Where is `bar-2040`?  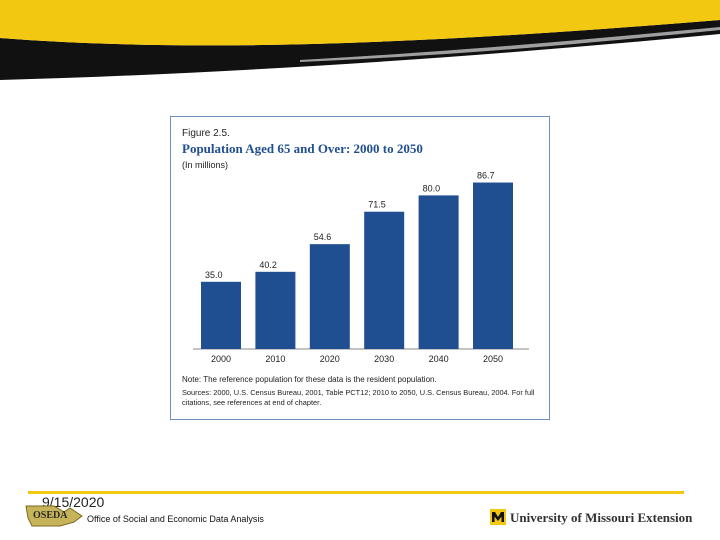 bar-2040 is located at coordinates (438, 272).